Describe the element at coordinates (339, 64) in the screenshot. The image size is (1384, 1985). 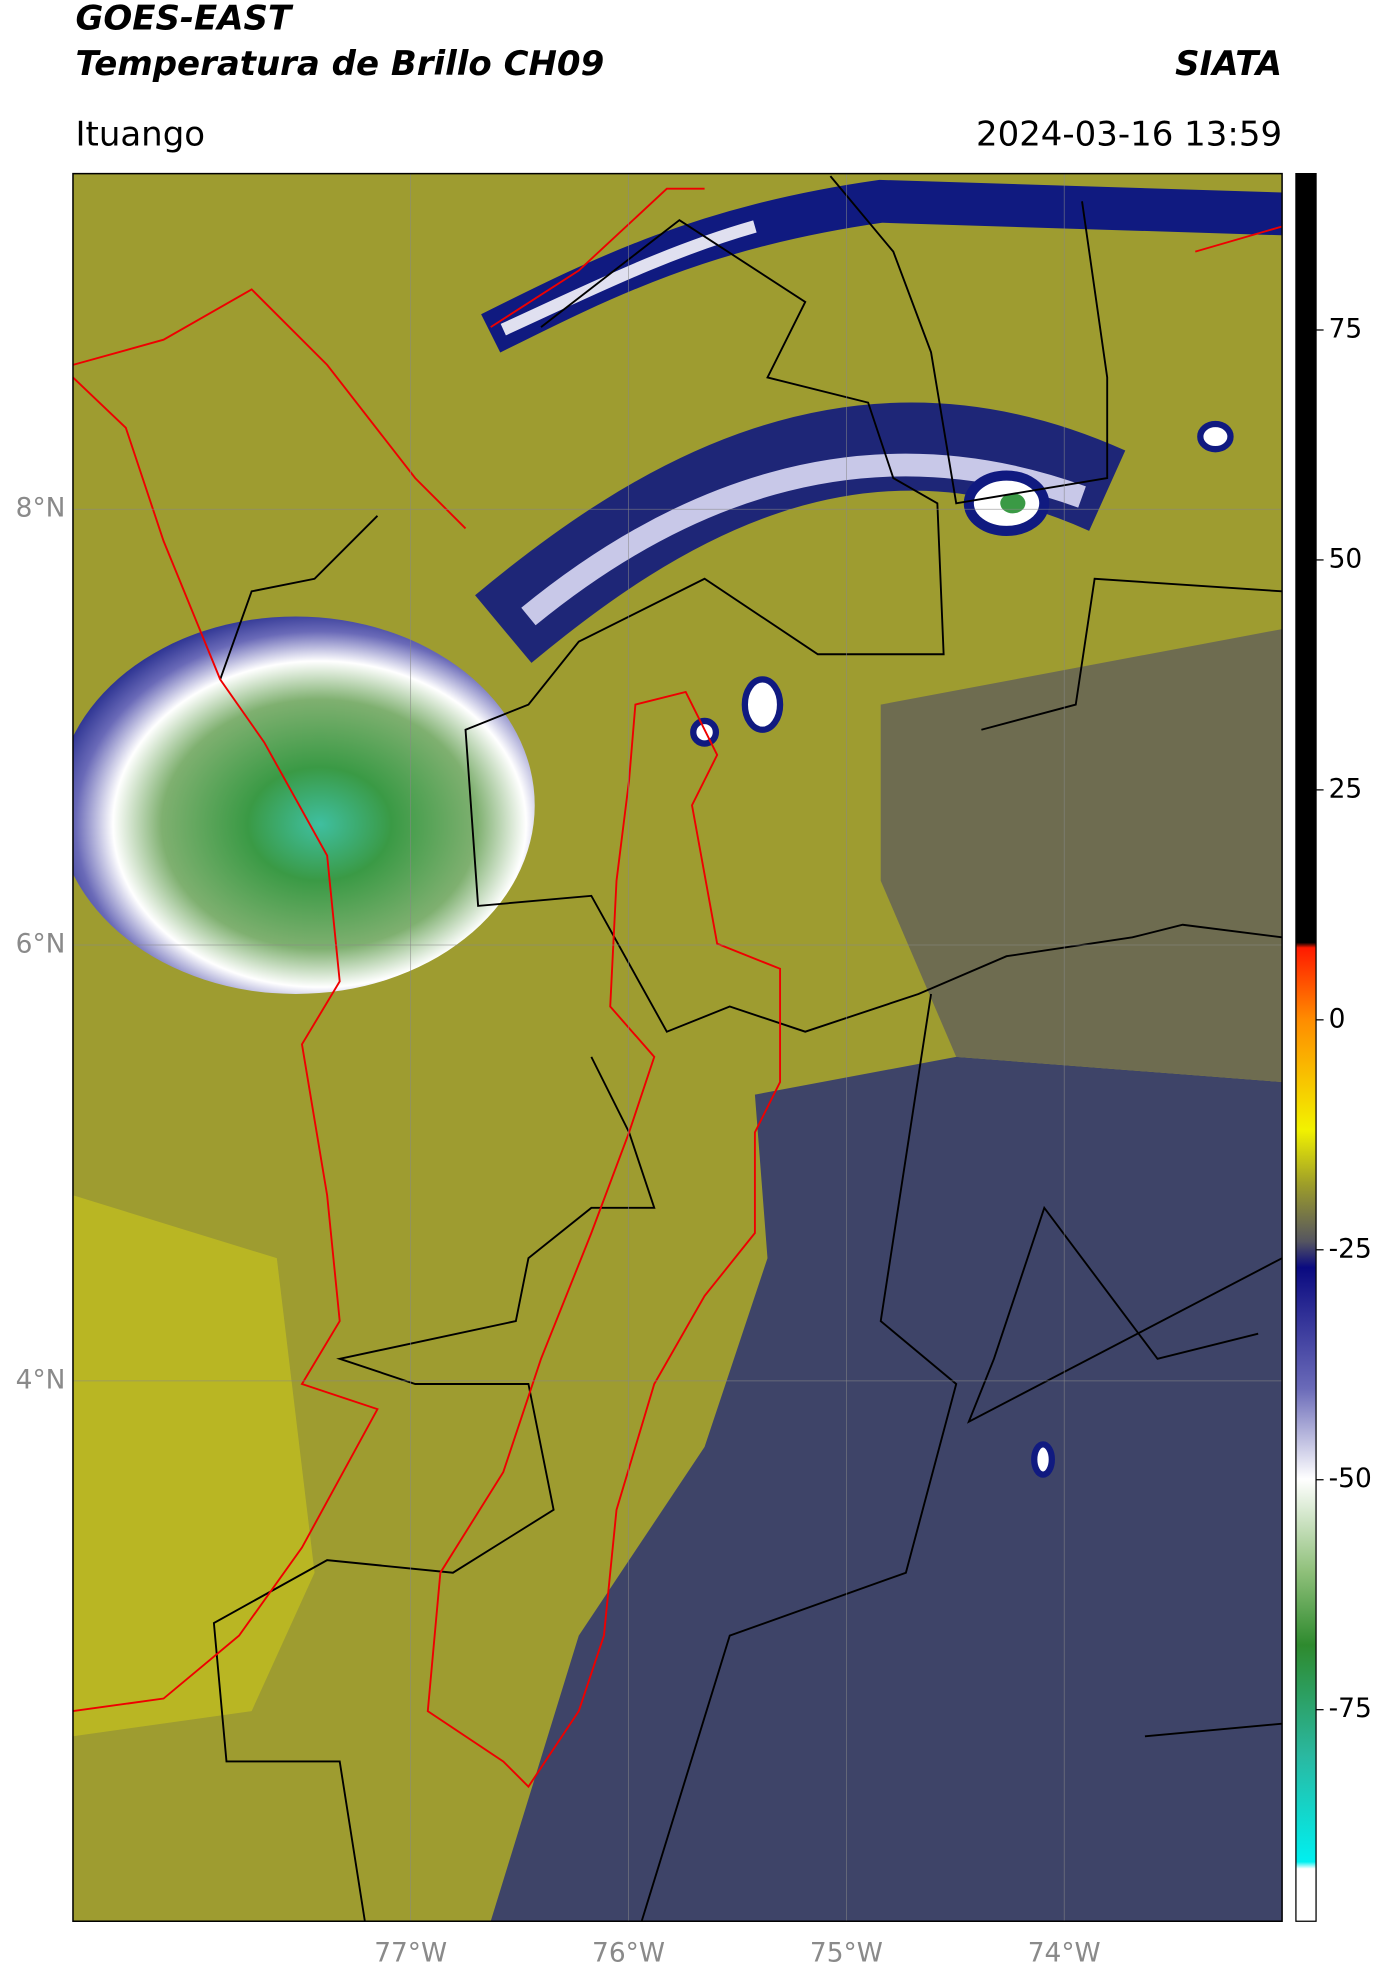
I see `subtitle: Temperatura de Brillo CH09` at that location.